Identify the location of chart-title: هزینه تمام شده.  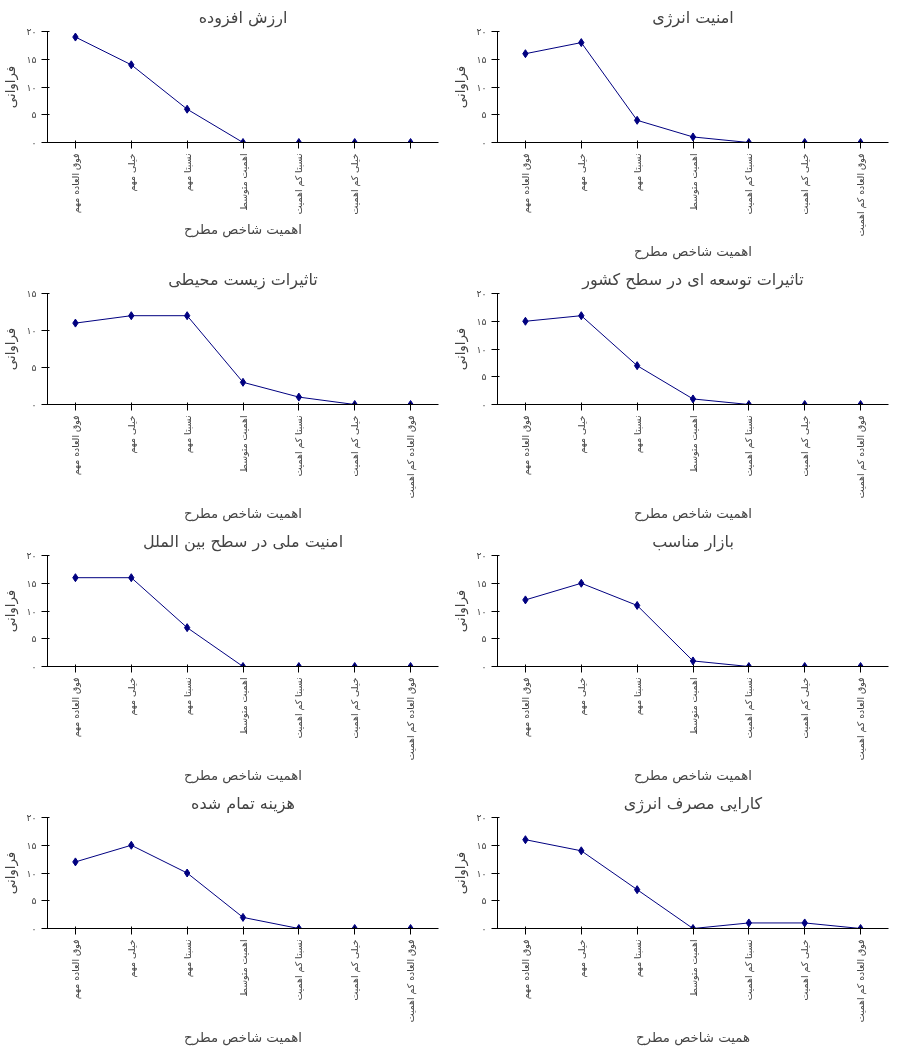
(243, 803).